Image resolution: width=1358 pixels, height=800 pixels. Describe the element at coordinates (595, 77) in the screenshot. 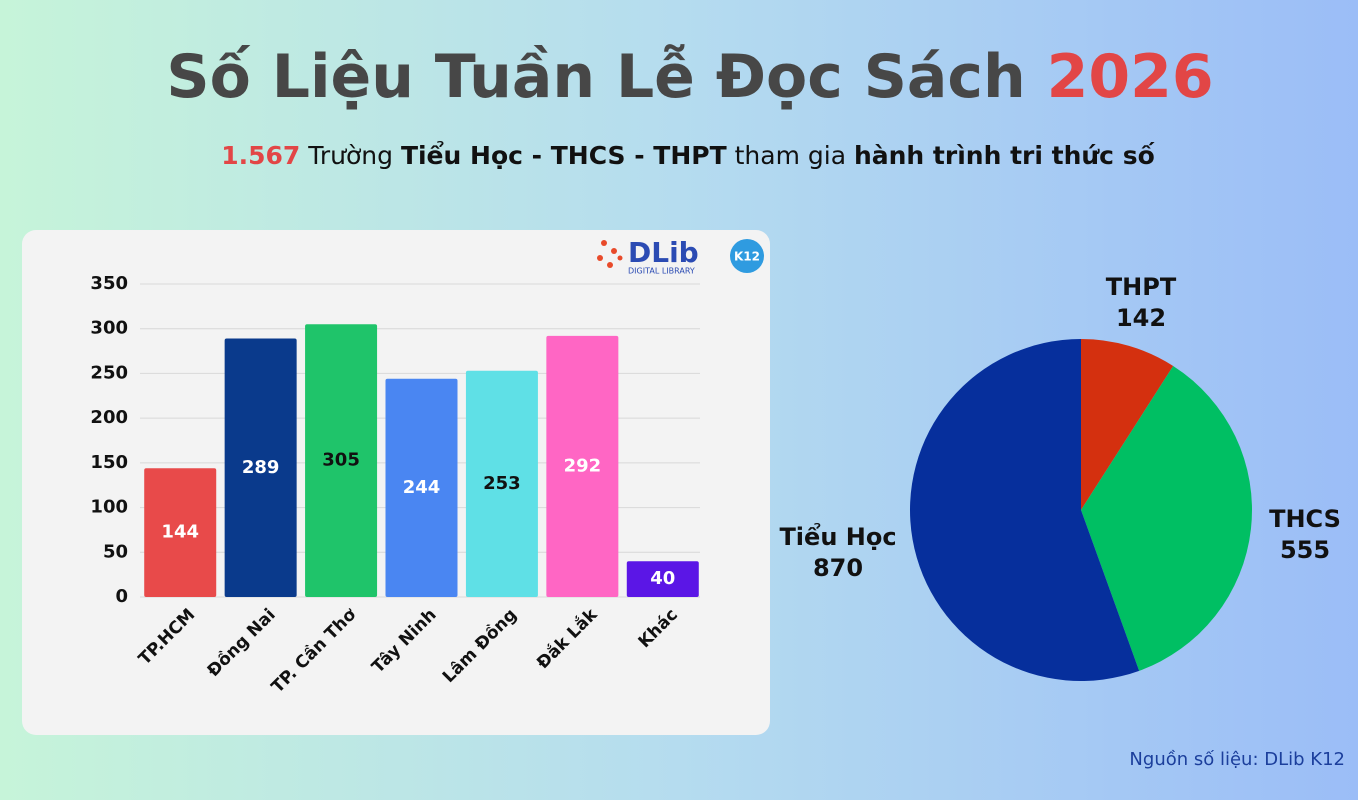

I see `title-text: Số Liệu Tuần Lễ Đọc Sách` at that location.